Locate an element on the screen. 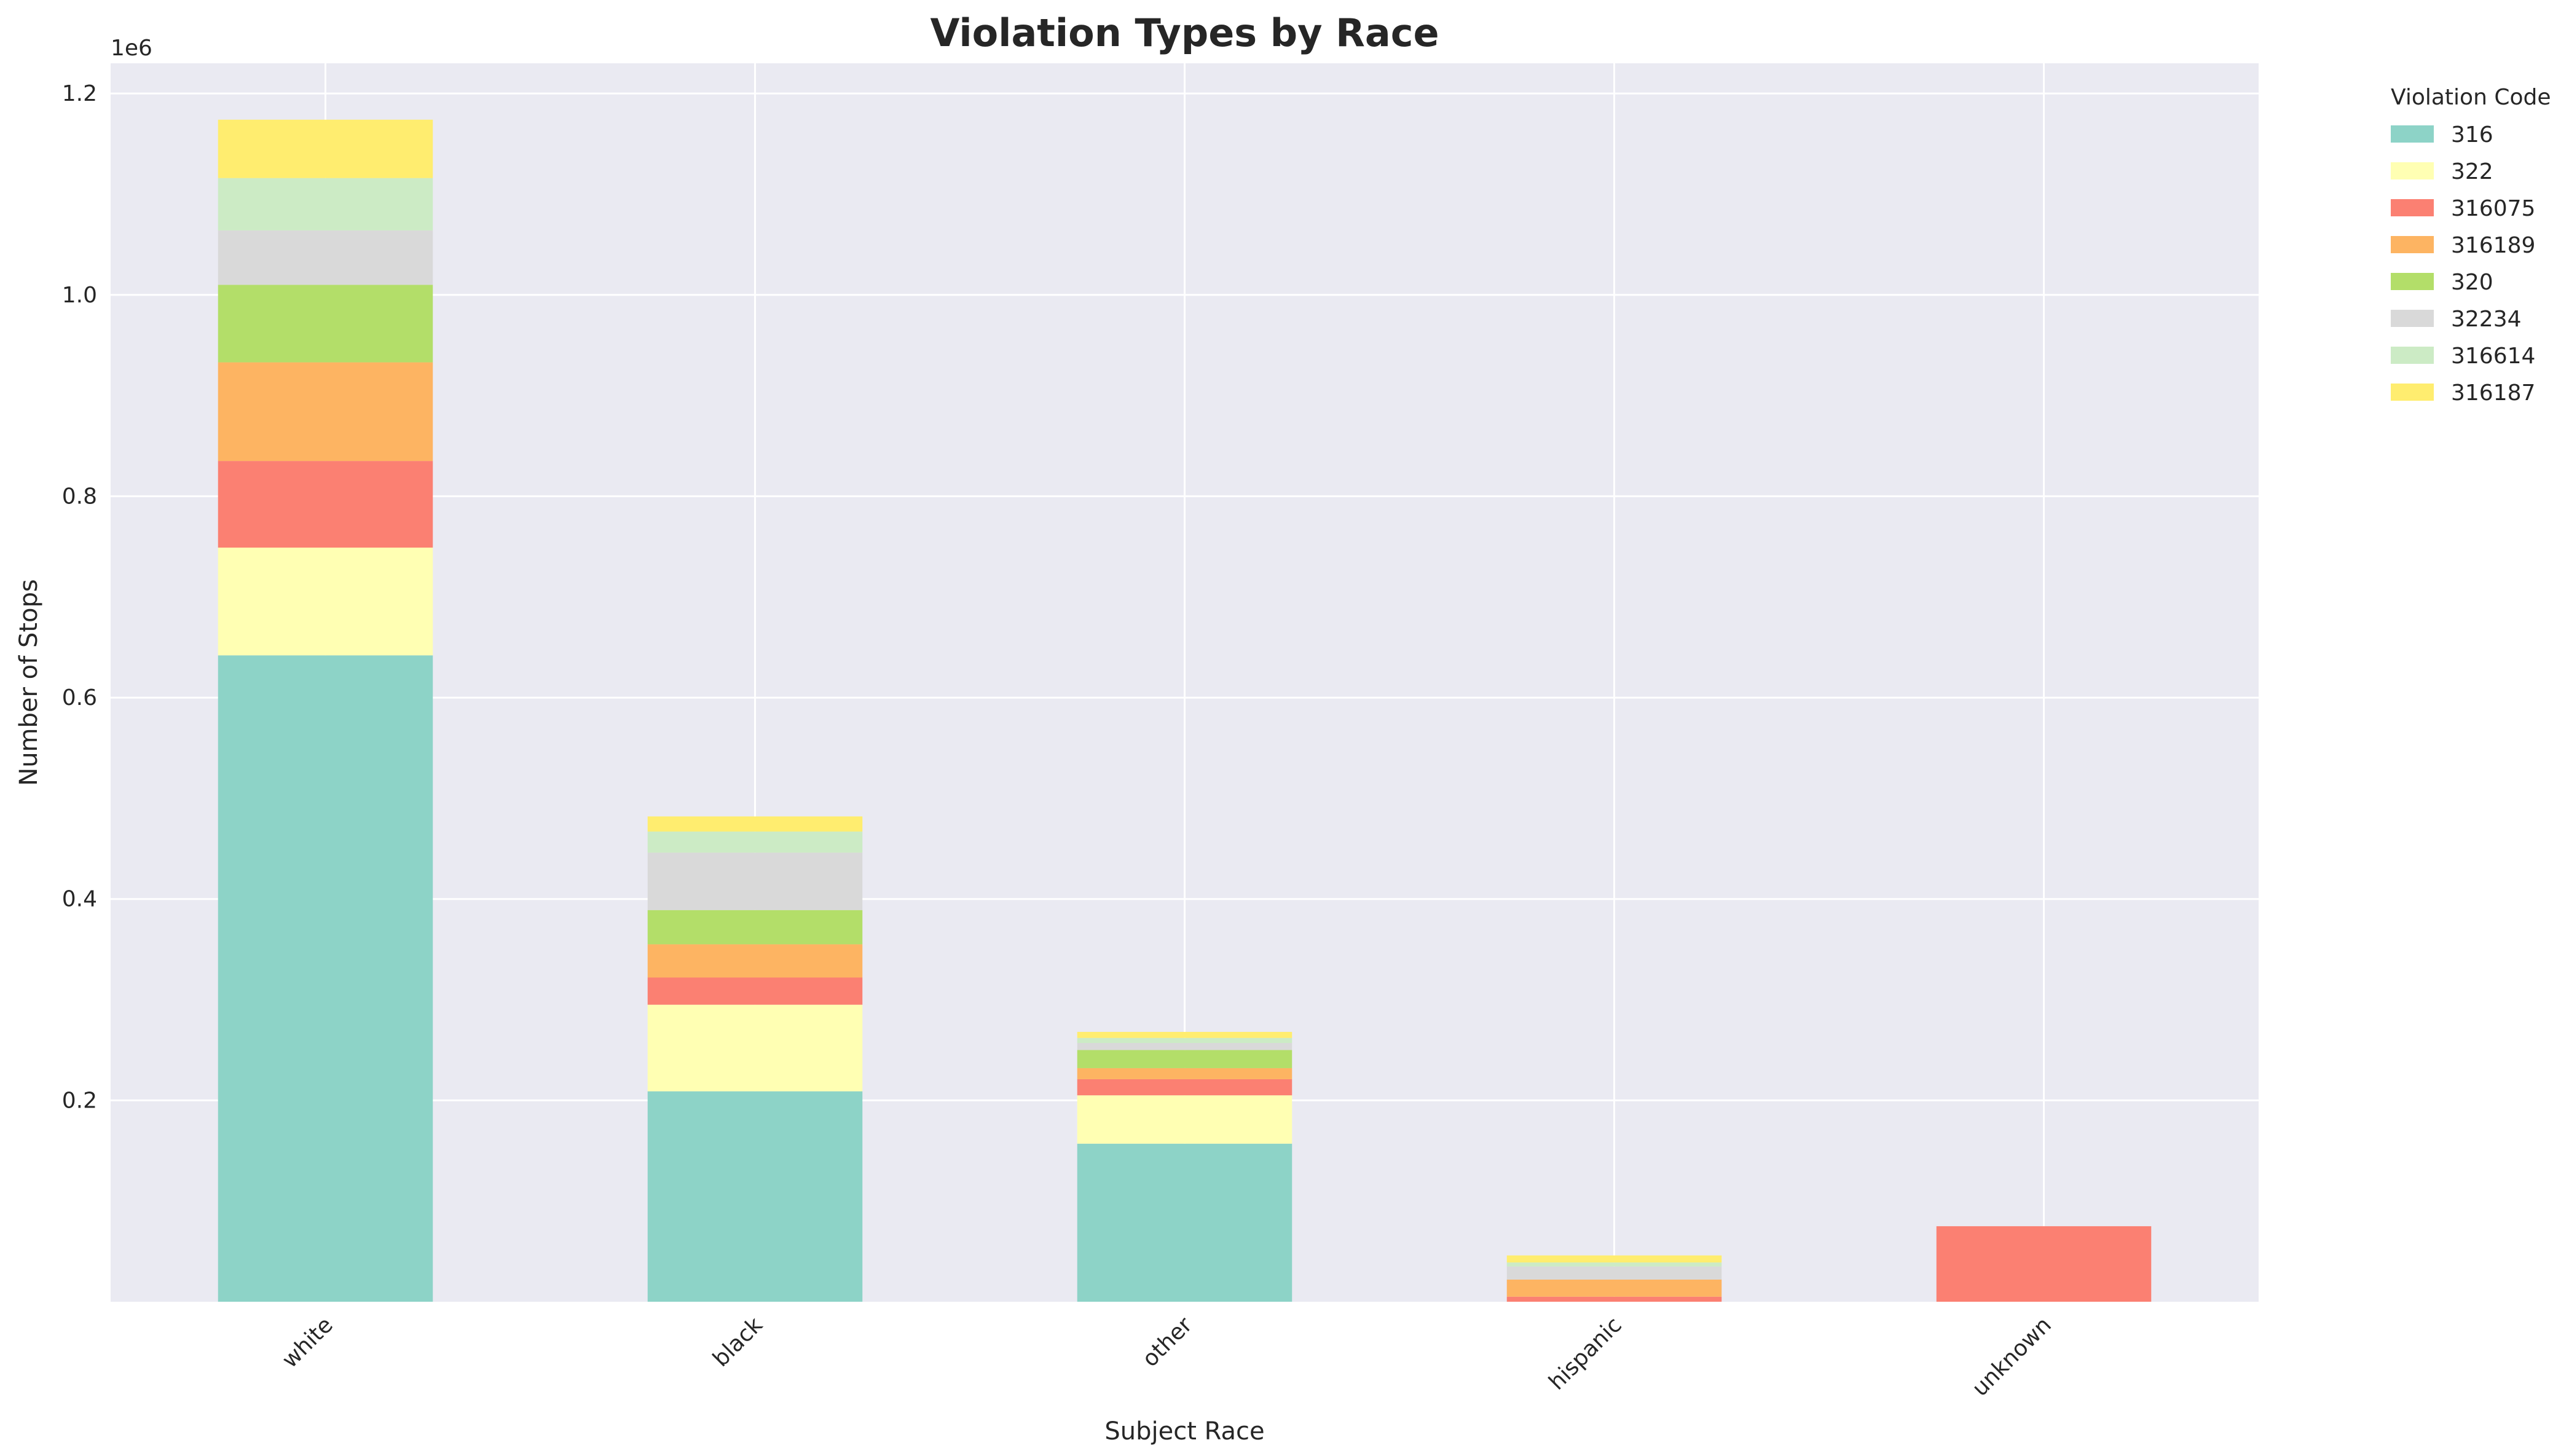 This screenshot has height=1456, width=2569. y-tick-label: 0.2 is located at coordinates (79, 1100).